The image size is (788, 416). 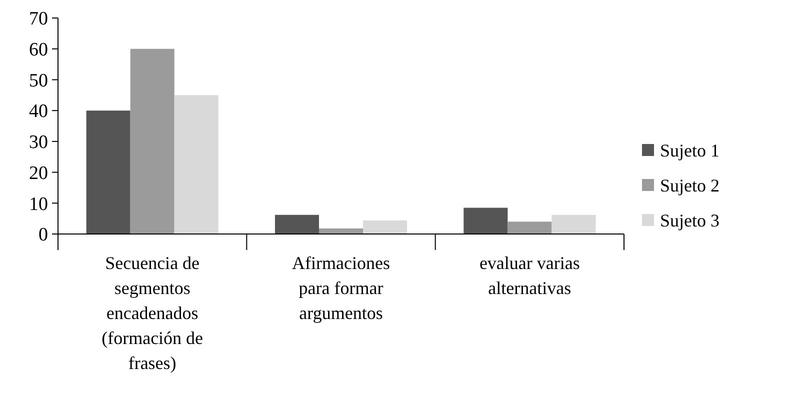 What do you see at coordinates (690, 185) in the screenshot?
I see `legend-label: Sujeto 2` at bounding box center [690, 185].